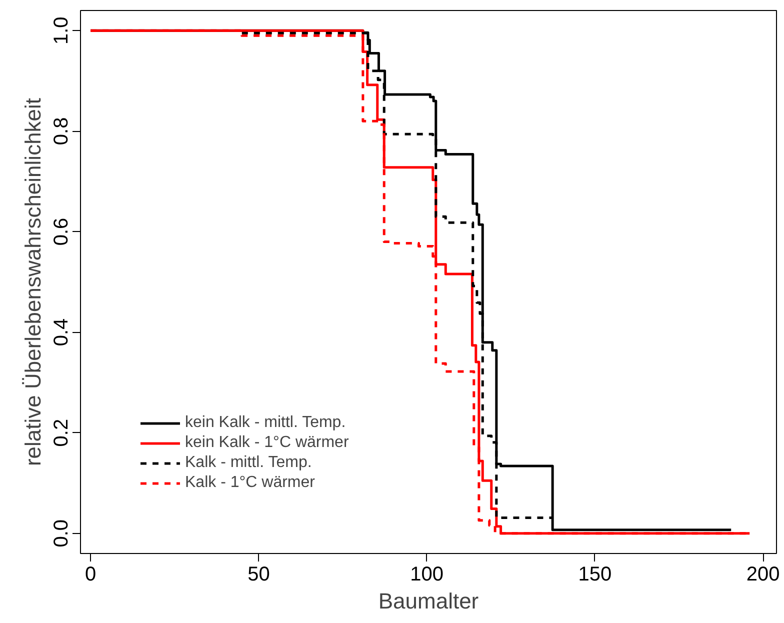 The image size is (784, 623). What do you see at coordinates (248, 463) in the screenshot?
I see `legend-label: Kalk - mittl. Temp.` at bounding box center [248, 463].